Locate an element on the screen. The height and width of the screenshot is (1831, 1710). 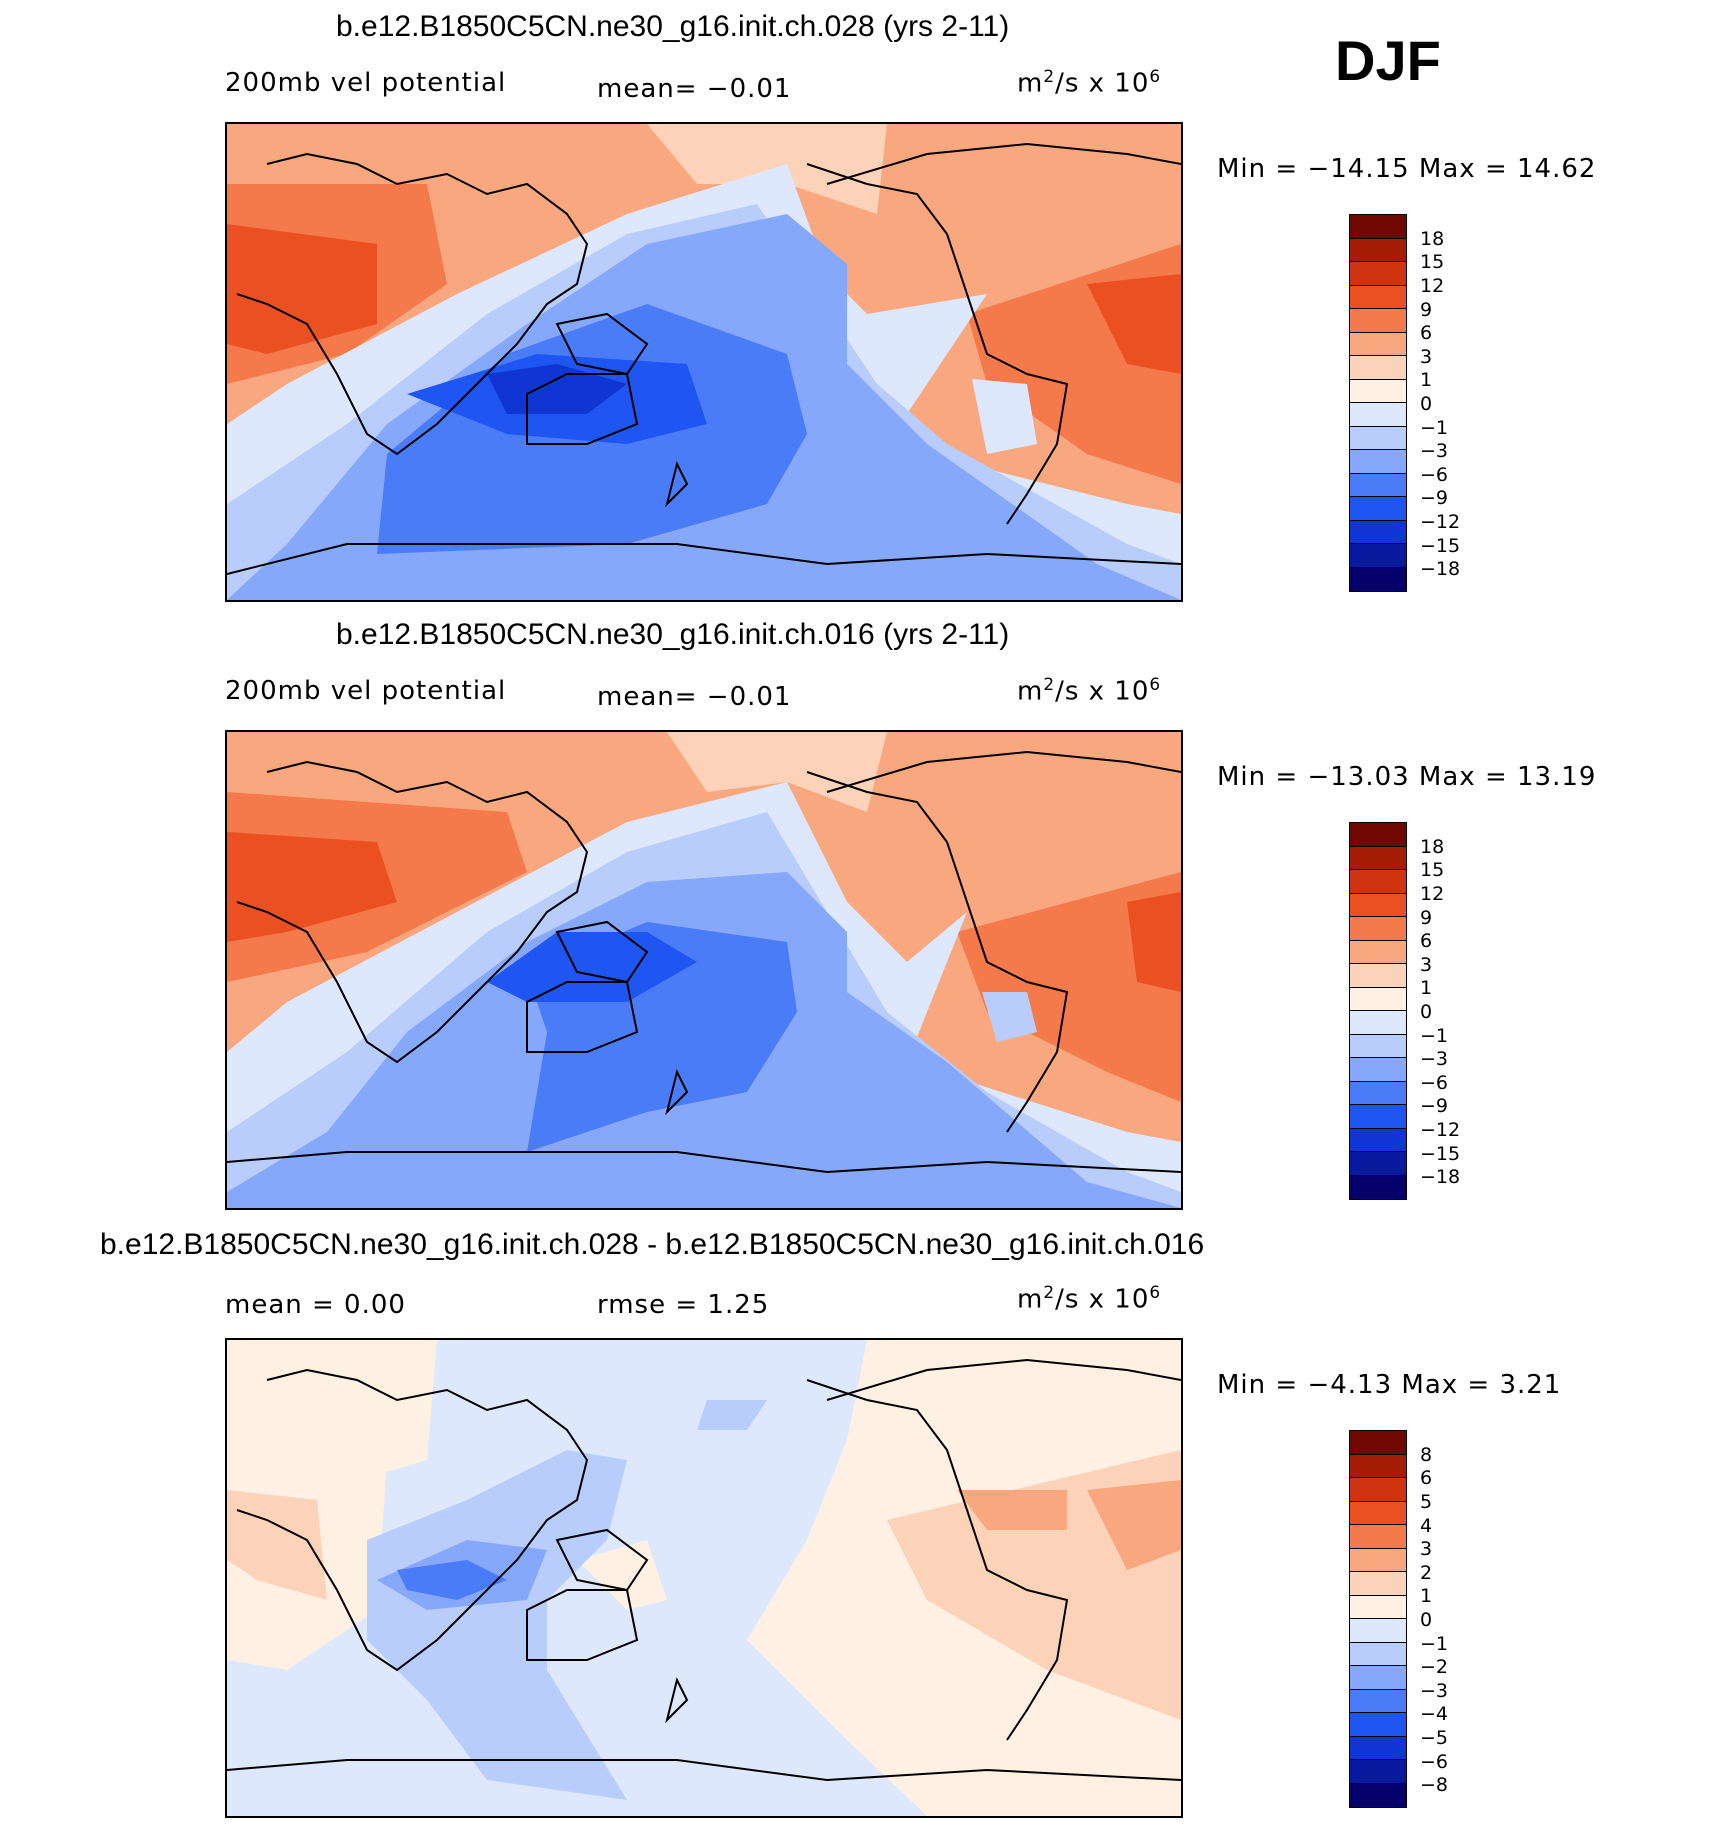
panel3-colorbar-labels: 8 6 5 4 3 2 1 0 −1 −2 −3 −4 −5 −6 −8 is located at coordinates (1470, 1619).